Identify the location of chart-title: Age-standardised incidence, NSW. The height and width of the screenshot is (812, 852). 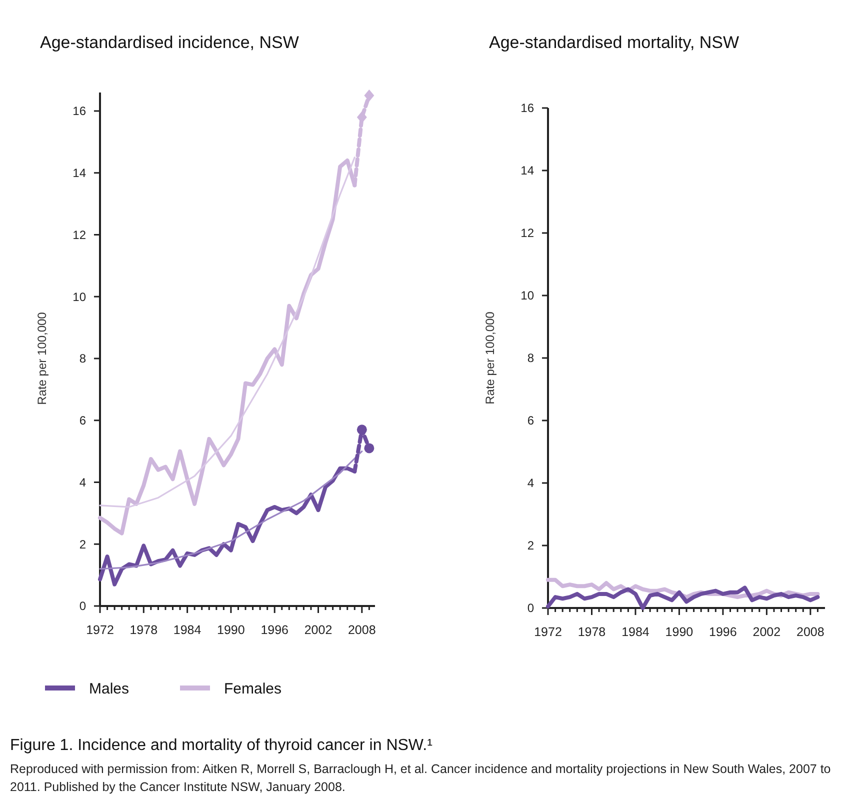
(169, 42).